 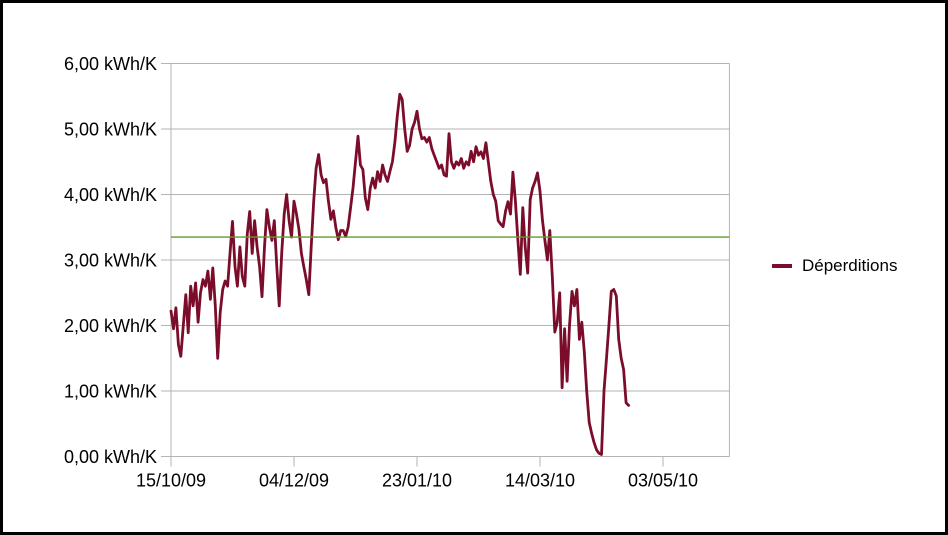 I want to click on y-axis-label: 1,00 kWh/K, so click(x=110, y=391).